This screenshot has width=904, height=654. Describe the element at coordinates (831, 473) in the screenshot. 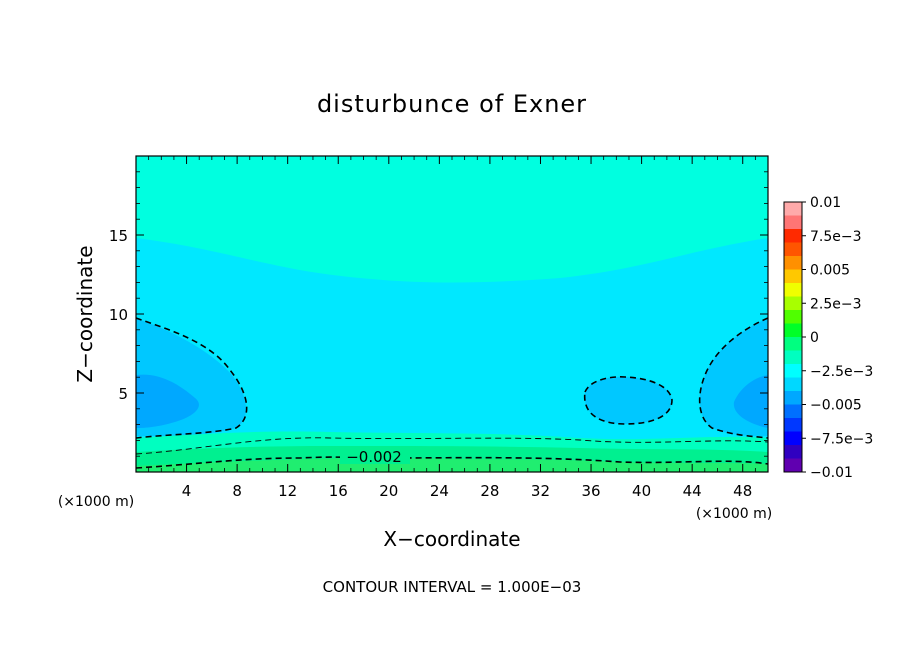

I see `colorbar-label: −0.01` at that location.